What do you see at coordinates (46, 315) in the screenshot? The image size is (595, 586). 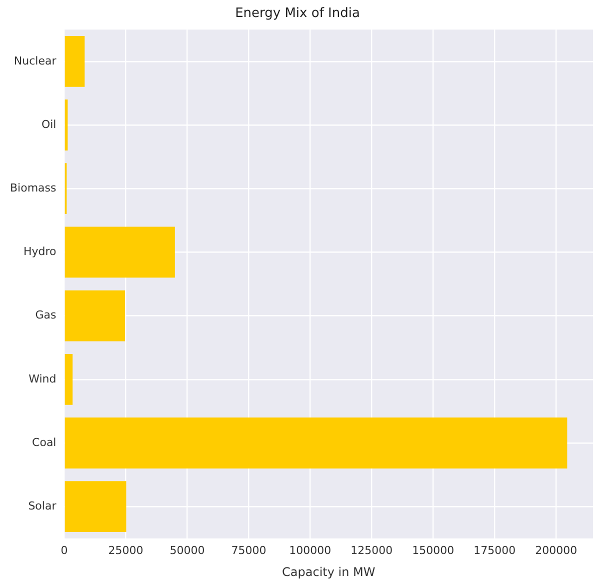 I see `y-tick-label: Gas` at bounding box center [46, 315].